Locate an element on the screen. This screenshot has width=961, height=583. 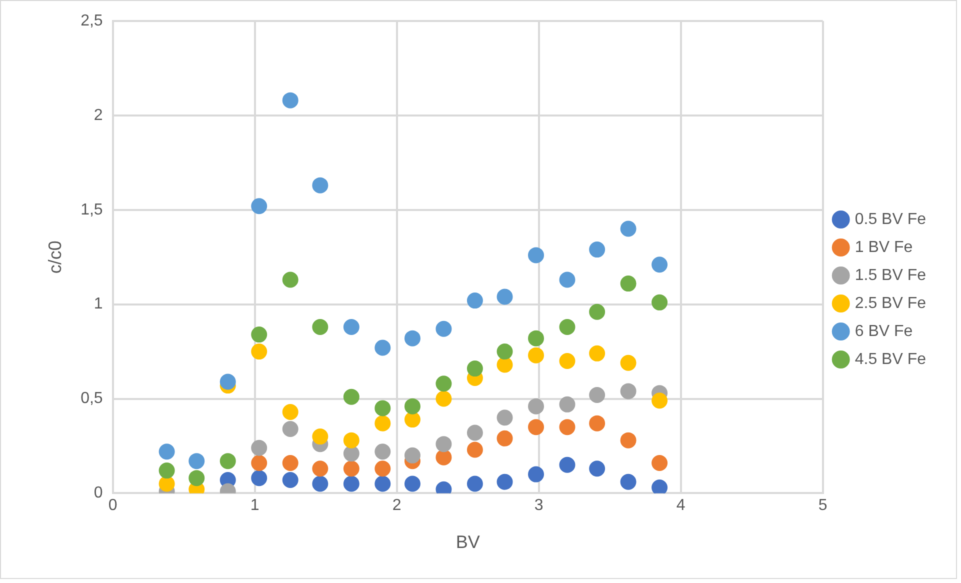
x-tick-label: 3 is located at coordinates (539, 505).